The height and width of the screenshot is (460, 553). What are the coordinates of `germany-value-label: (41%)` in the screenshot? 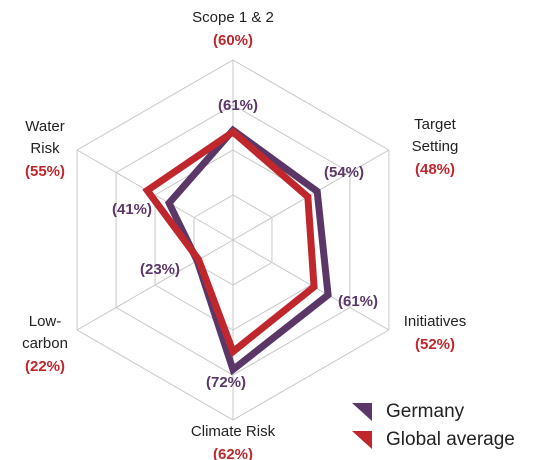 It's located at (132, 209).